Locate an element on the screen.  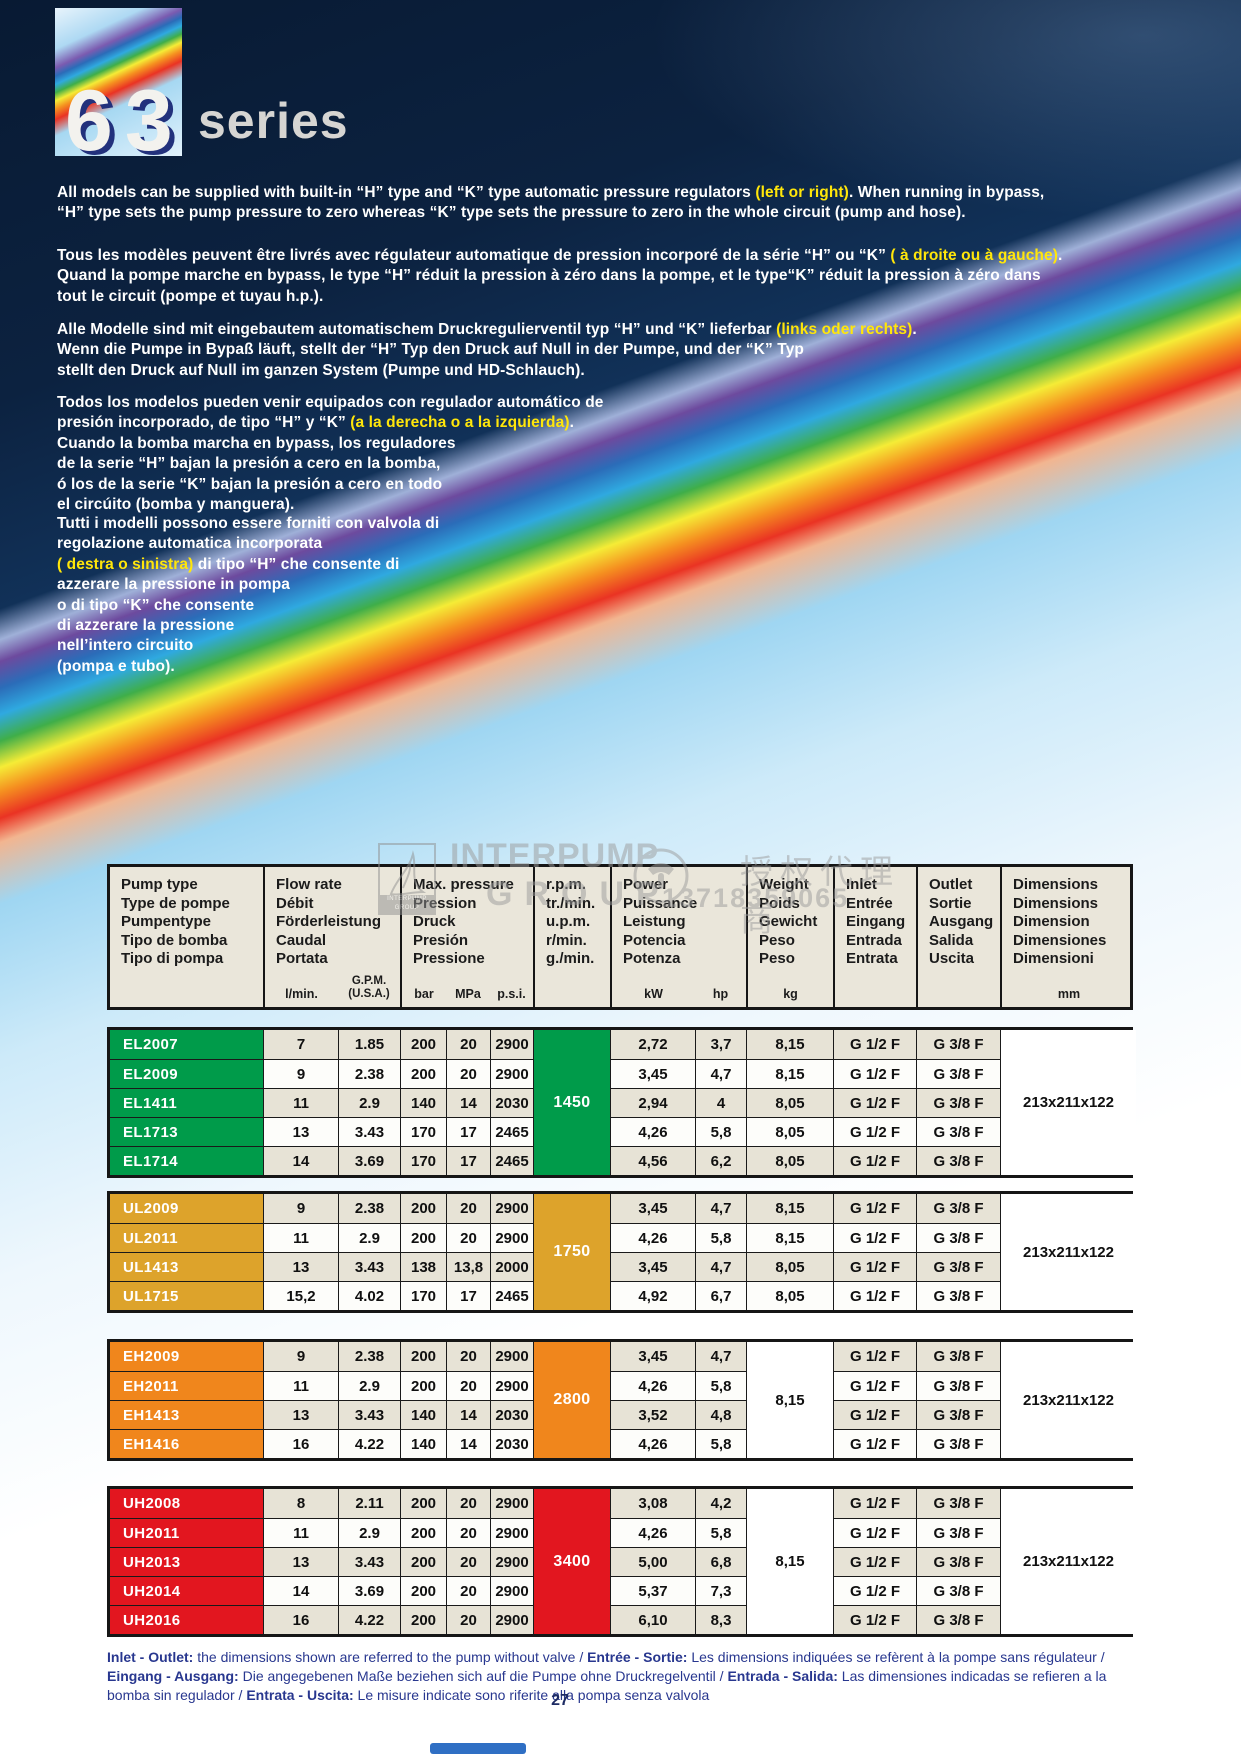
rpm-UL: 1750 is located at coordinates (571, 1252).